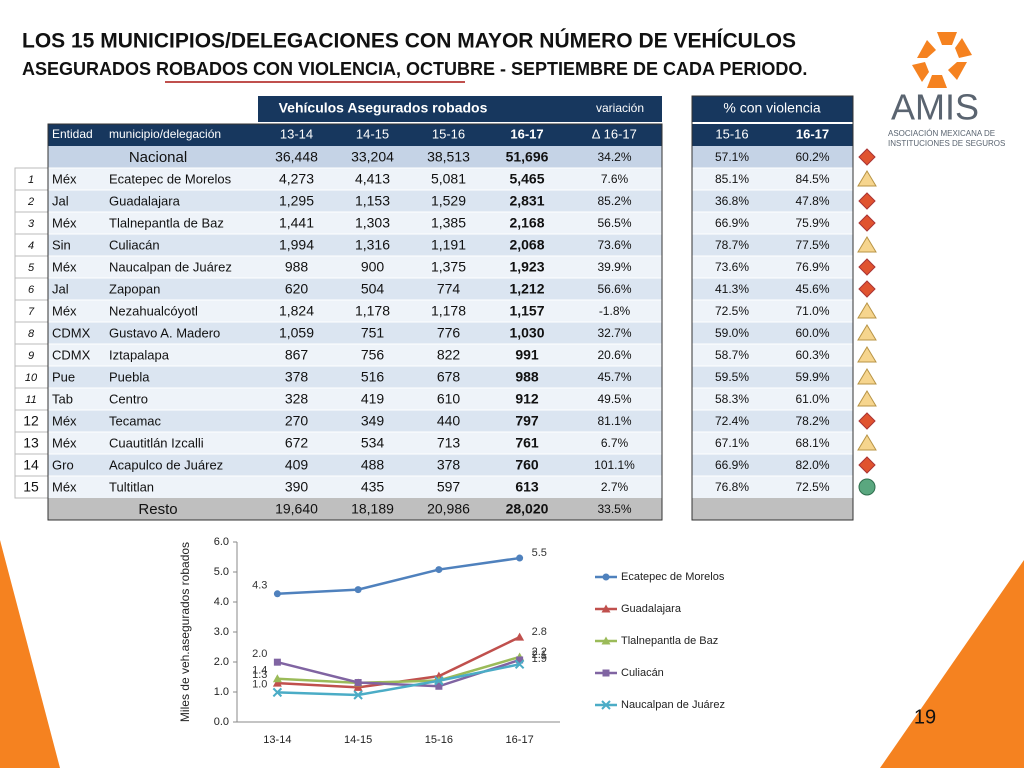  Describe the element at coordinates (731, 133) in the screenshot. I see `column-header: 15-16` at that location.